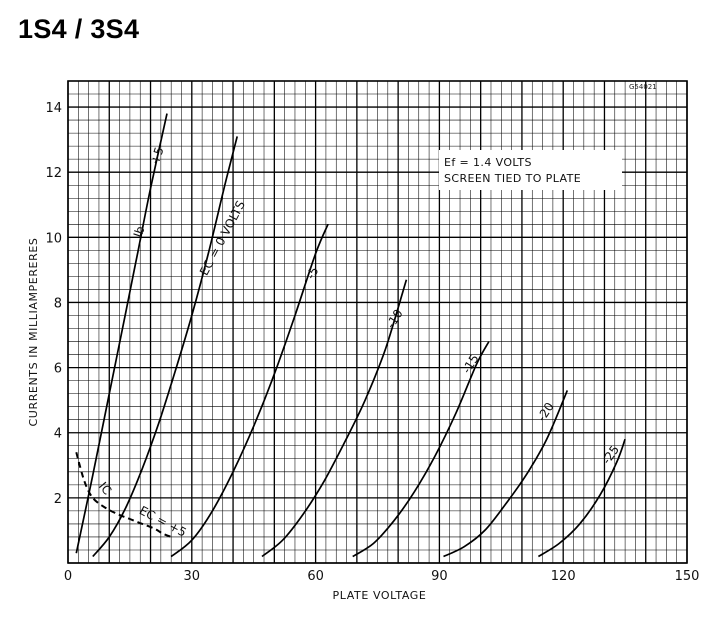  What do you see at coordinates (79, 29) in the screenshot?
I see `page-title: 1S4 / 3S4` at bounding box center [79, 29].